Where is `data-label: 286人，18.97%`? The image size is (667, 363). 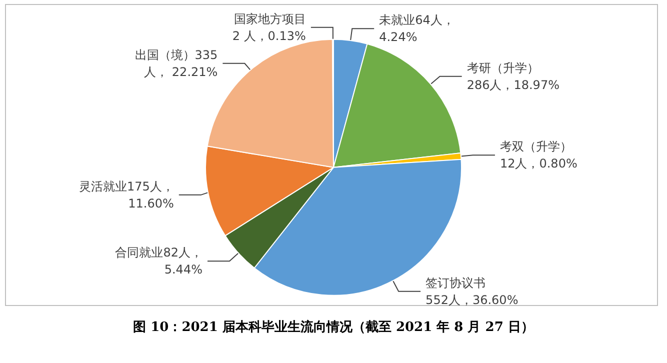 data-label: 286人，18.97% is located at coordinates (513, 85).